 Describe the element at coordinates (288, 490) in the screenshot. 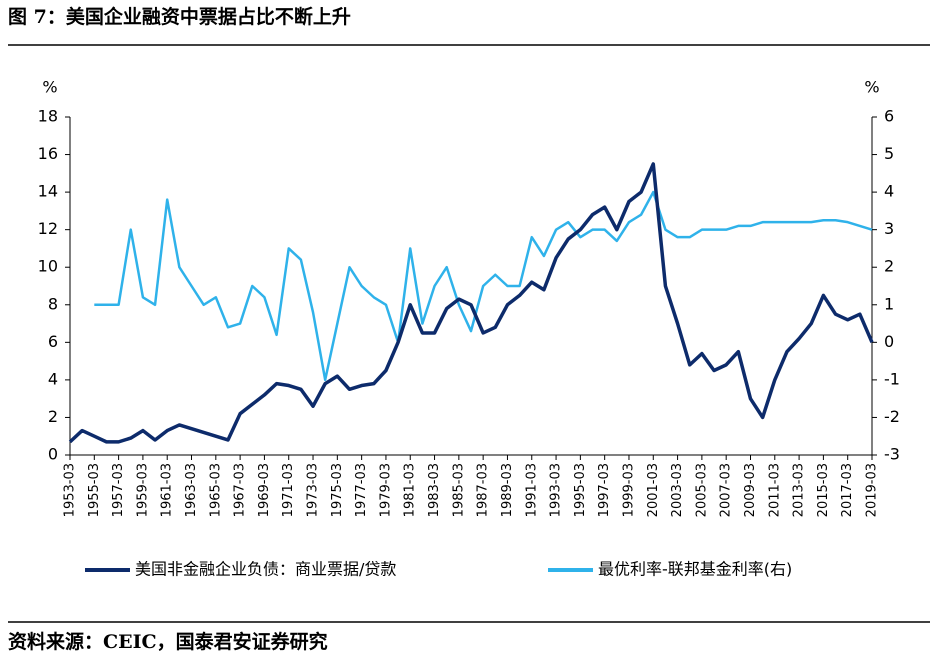

I see `x-tick-label: 1971-03` at that location.